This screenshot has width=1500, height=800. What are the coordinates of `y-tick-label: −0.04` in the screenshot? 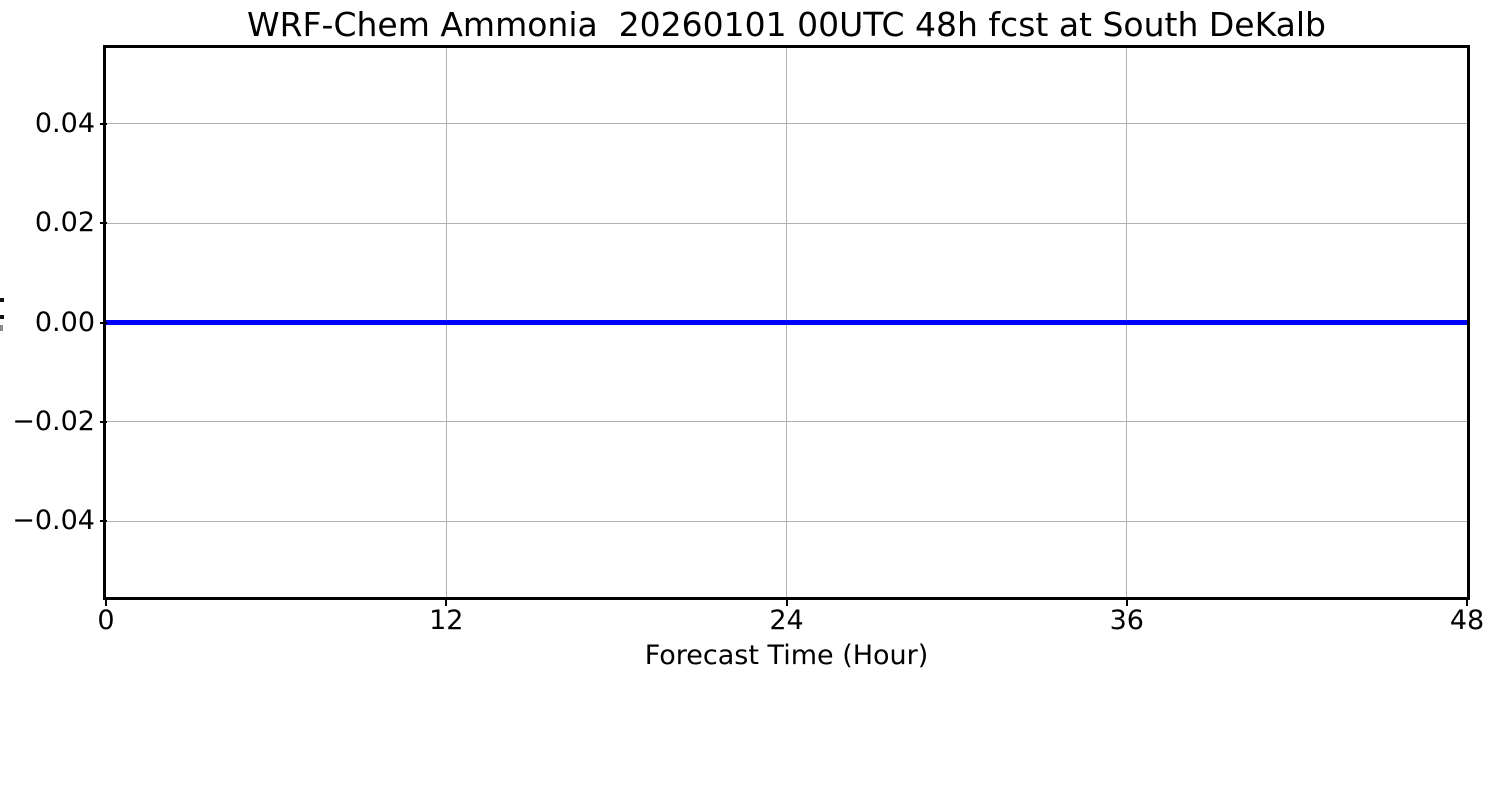 It's located at (53, 521).